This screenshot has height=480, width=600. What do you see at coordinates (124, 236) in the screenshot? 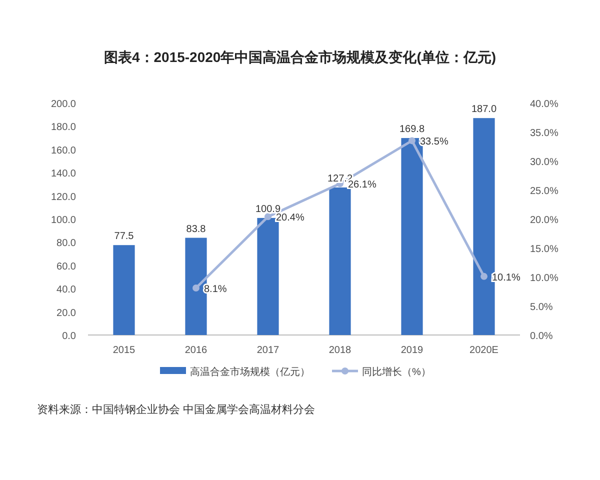
I see `data-label: 77.5` at bounding box center [124, 236].